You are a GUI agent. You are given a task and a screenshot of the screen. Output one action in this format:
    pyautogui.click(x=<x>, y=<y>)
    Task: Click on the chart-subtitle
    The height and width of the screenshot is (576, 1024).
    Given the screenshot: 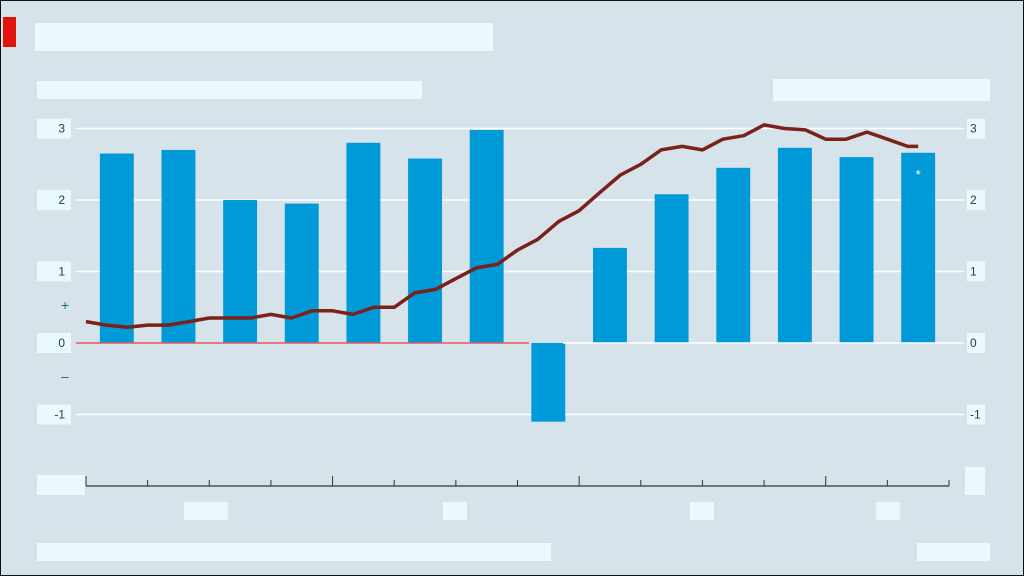 What is the action you would take?
    pyautogui.click(x=229, y=90)
    